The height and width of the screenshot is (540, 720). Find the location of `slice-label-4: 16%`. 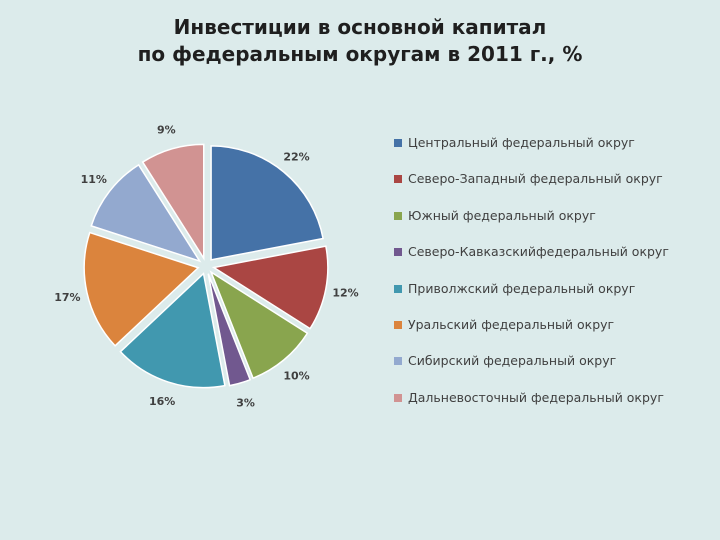

slice-label-4: 16% is located at coordinates (162, 401).